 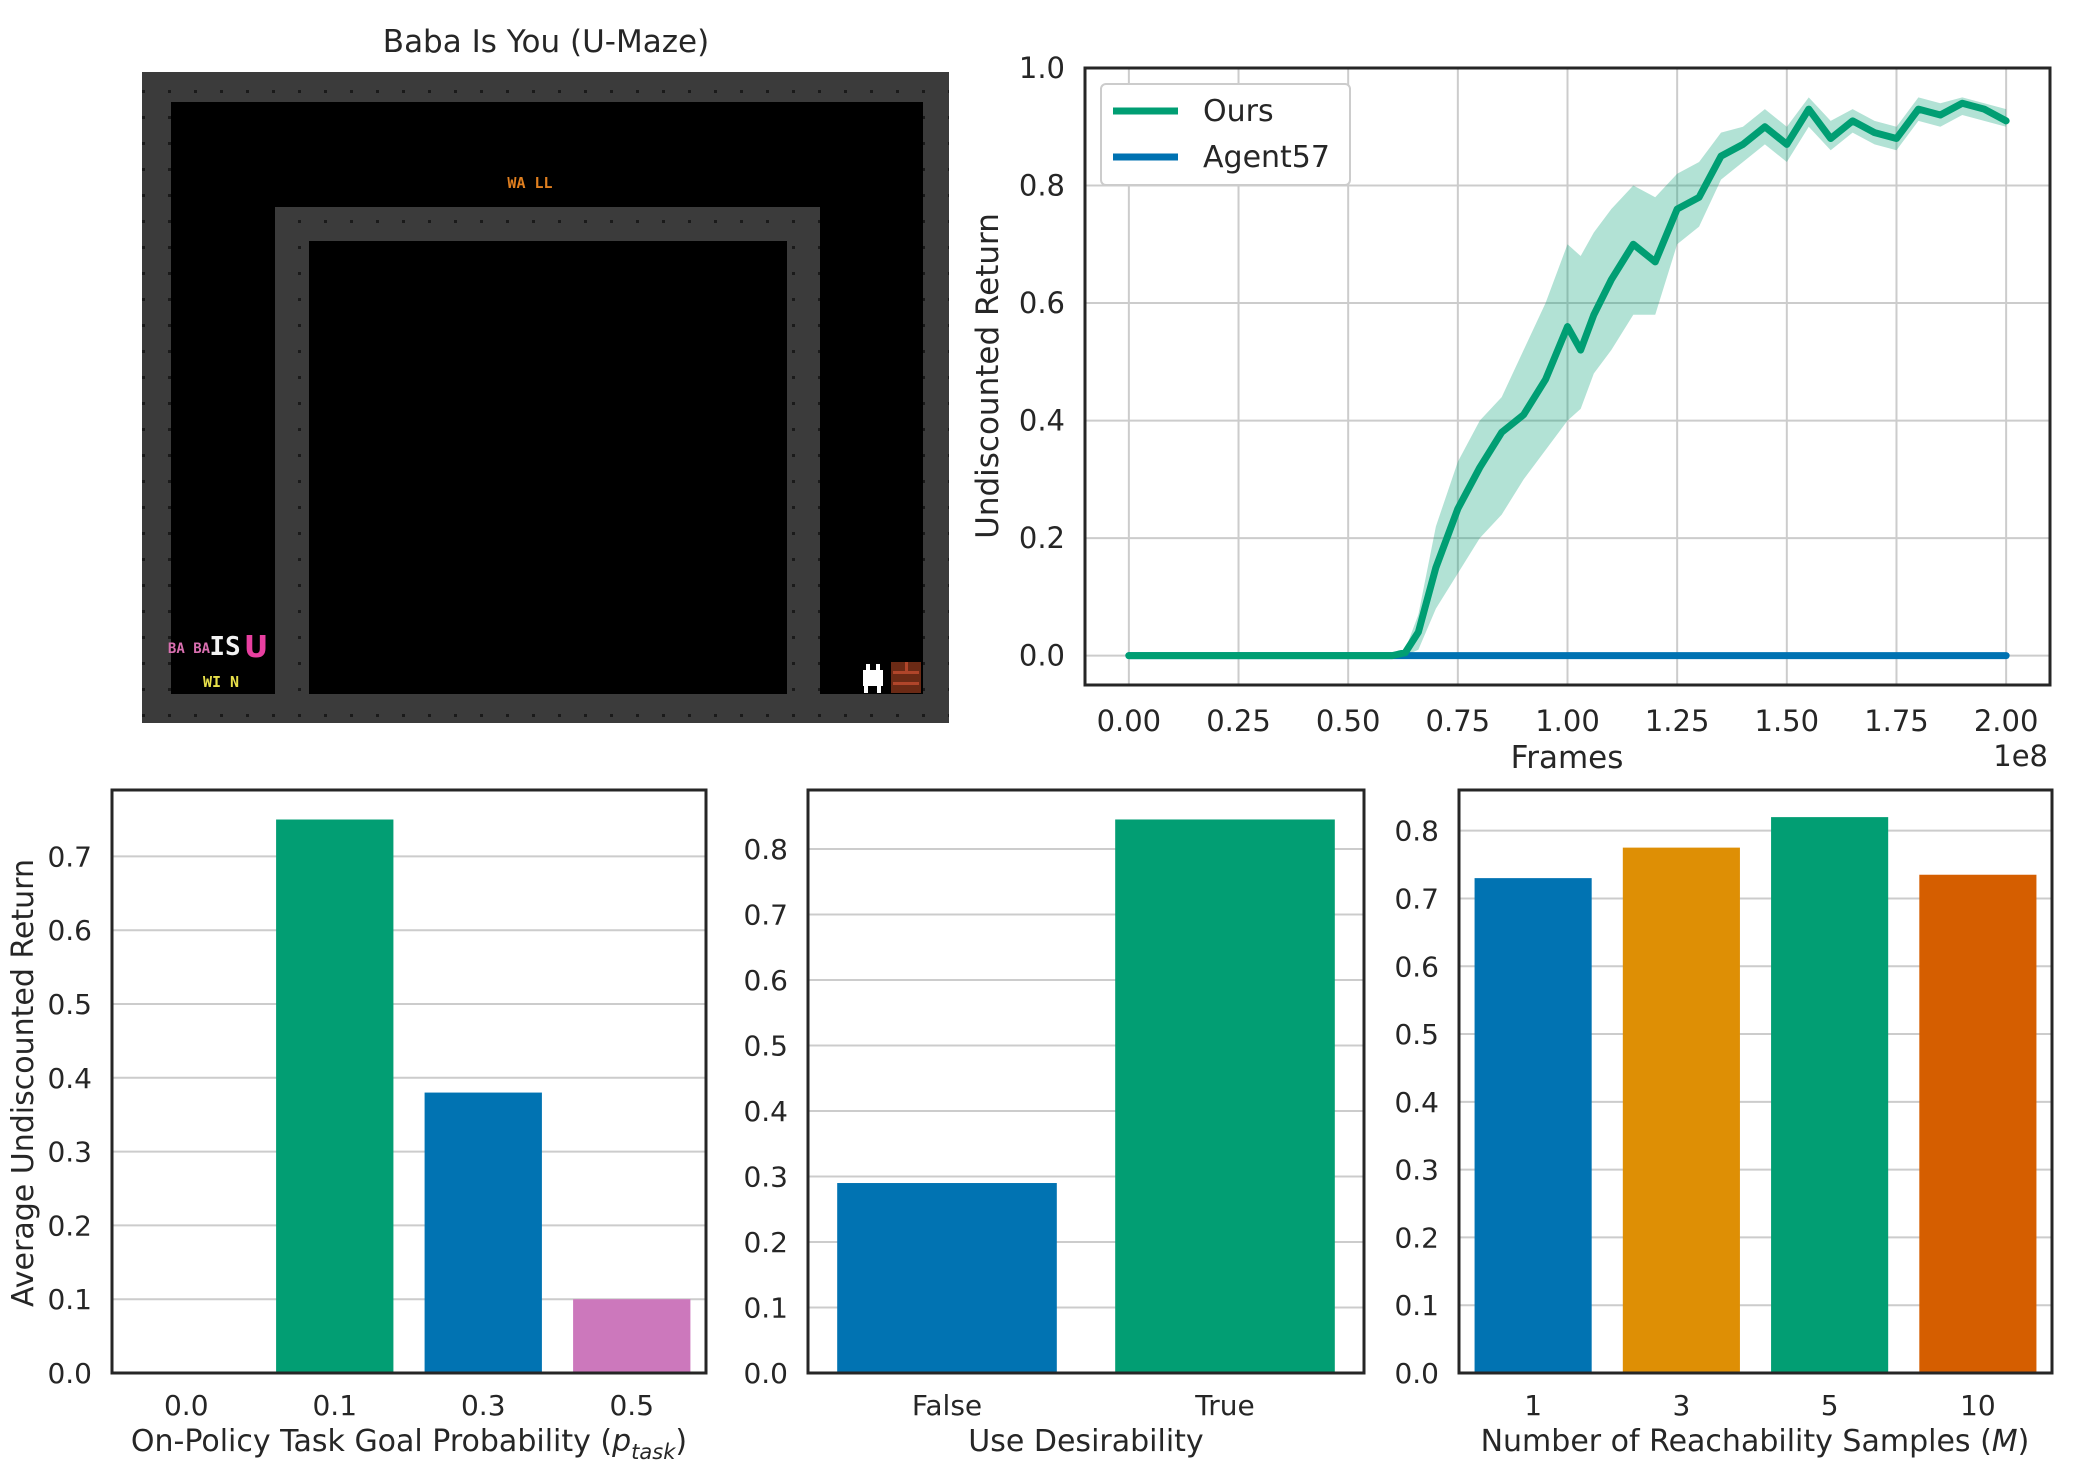 I want to click on b3-y-tick-label: 0.1, so click(x=1416, y=1305).